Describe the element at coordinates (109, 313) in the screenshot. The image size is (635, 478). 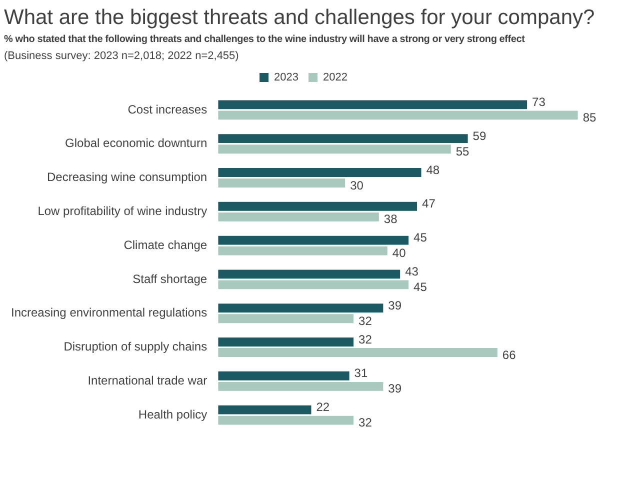
I see `y-tick-label: Increasing environmental regulations` at that location.